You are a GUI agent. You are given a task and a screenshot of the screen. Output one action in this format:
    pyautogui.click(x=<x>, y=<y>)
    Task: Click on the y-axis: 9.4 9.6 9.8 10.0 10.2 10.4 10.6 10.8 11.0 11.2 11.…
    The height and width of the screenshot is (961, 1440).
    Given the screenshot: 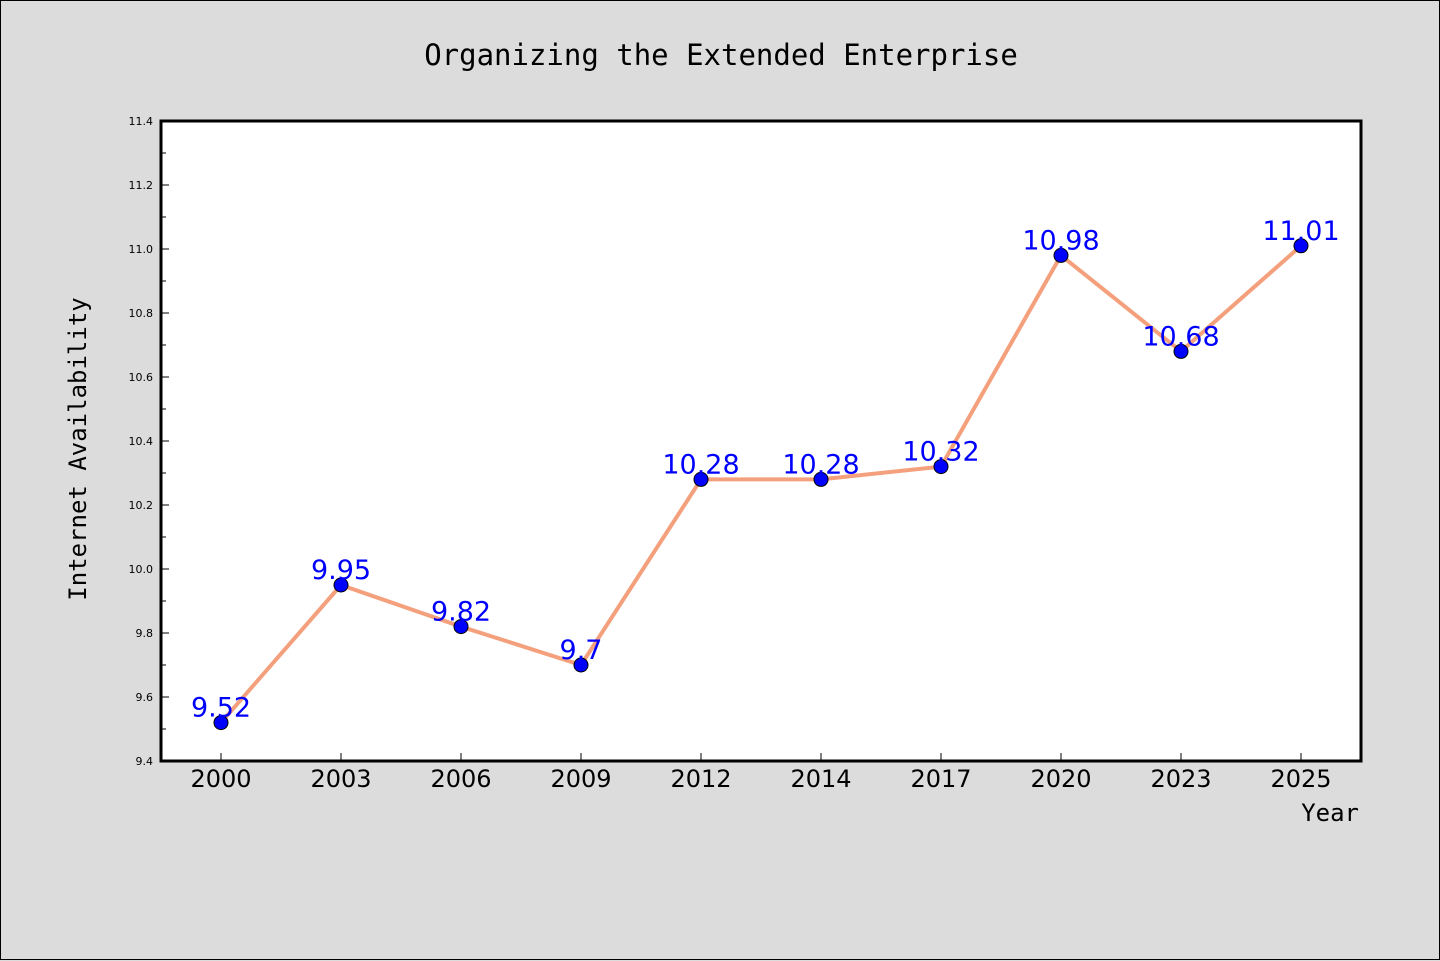 What is the action you would take?
    pyautogui.click(x=149, y=441)
    